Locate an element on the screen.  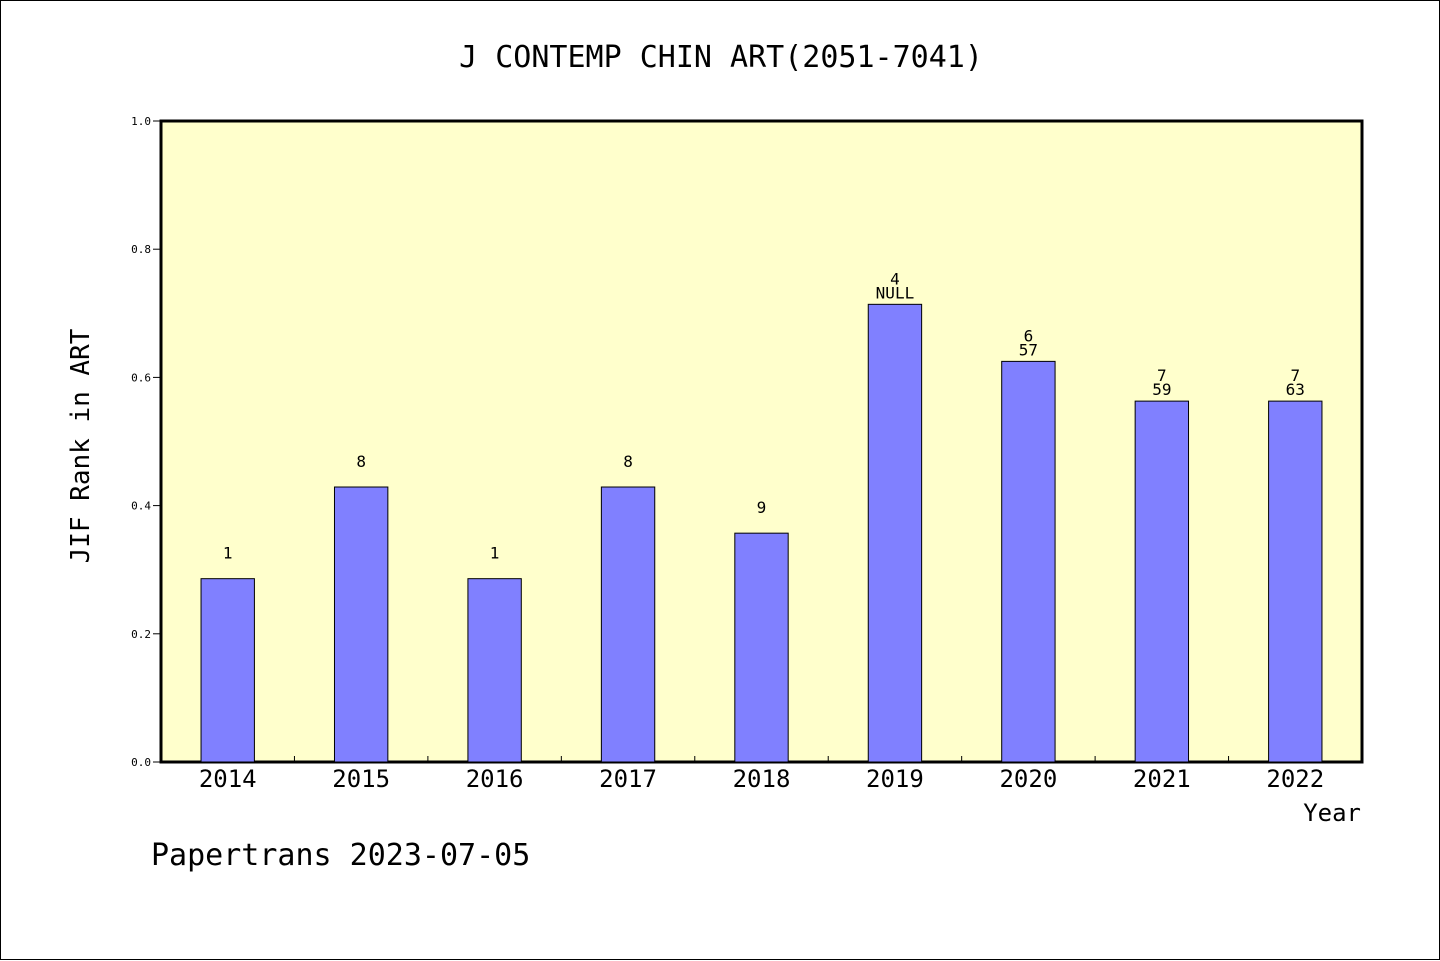
x-tick-label: 2019 is located at coordinates (895, 779).